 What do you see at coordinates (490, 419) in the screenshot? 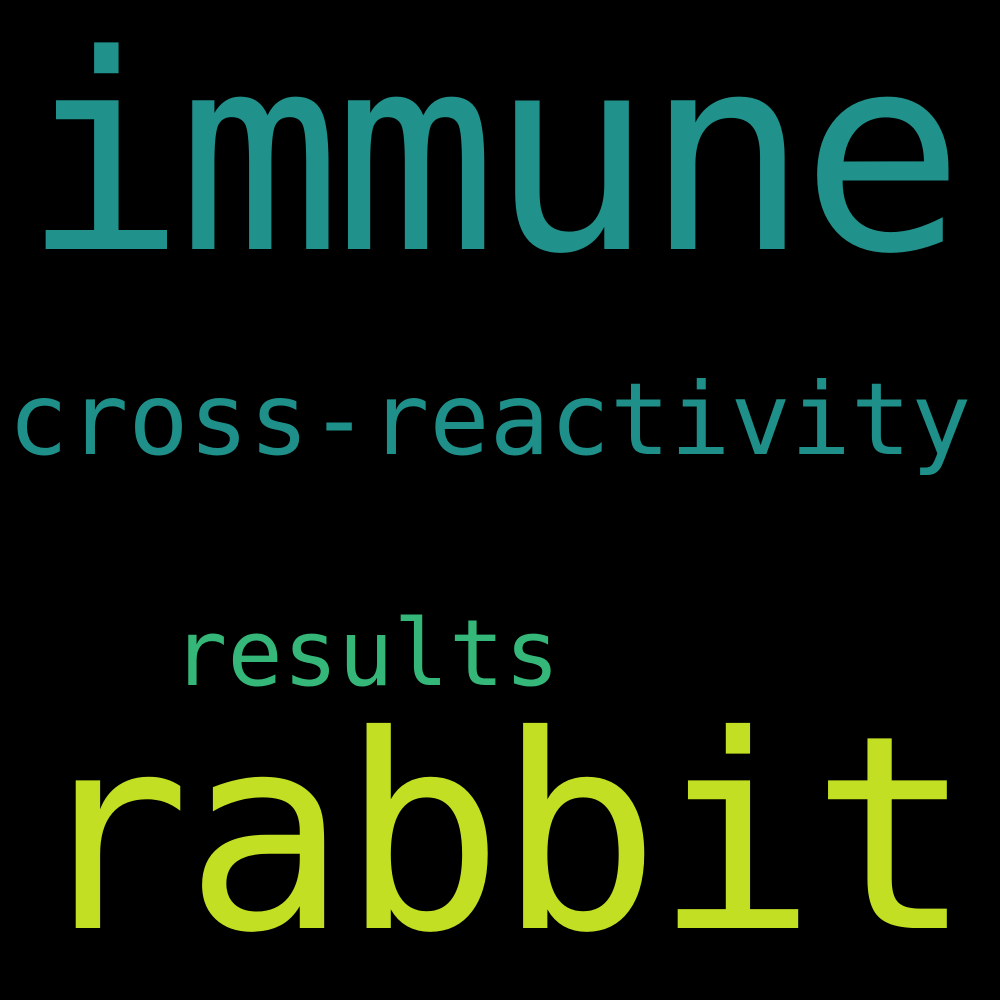
I see `word-cross-reactivity: cross-reactivity` at bounding box center [490, 419].